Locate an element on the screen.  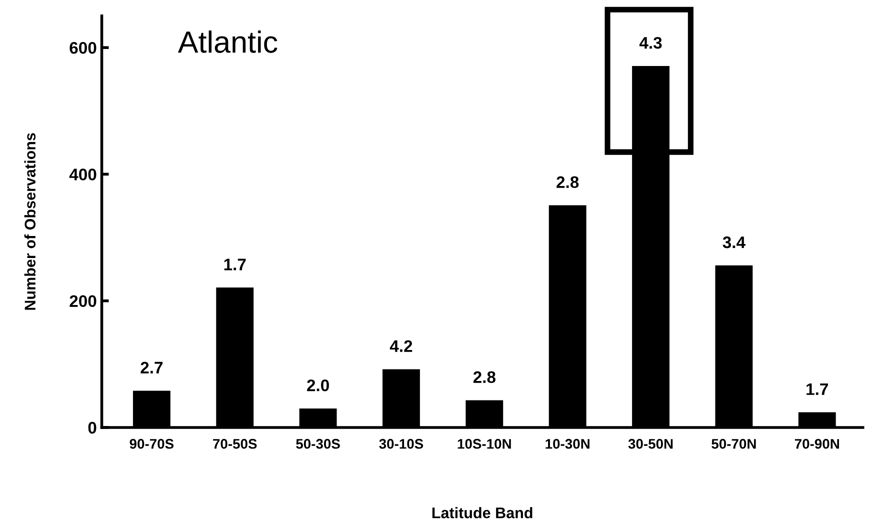
x-tick-label: 50-70N is located at coordinates (734, 443).